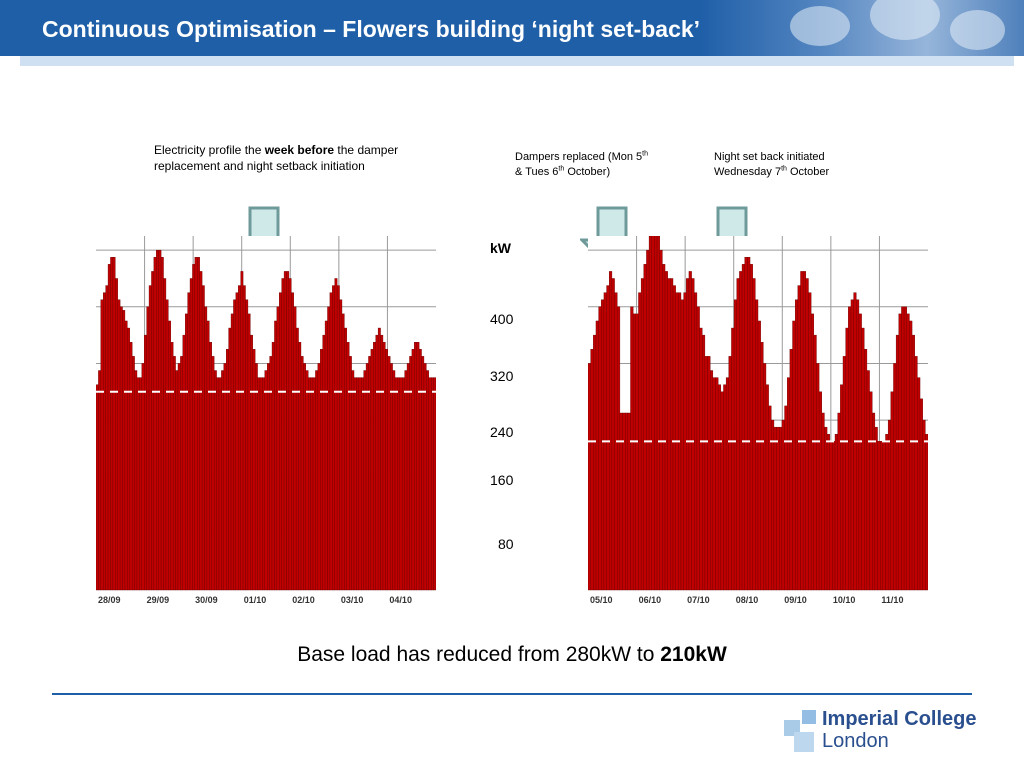 The image size is (1024, 768). I want to click on x-tick-label: 09/10, so click(795, 600).